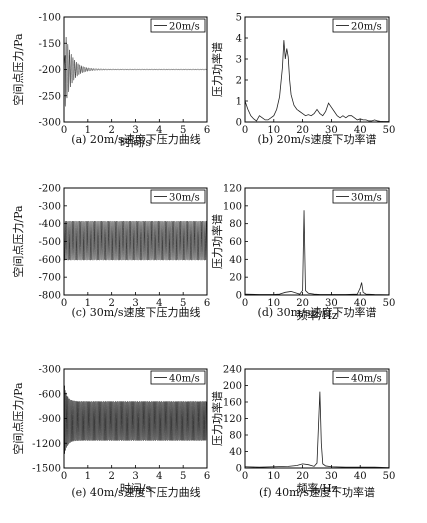 This screenshot has height=523, width=427. Describe the element at coordinates (235, 242) in the screenshot. I see `y-tick-label: 60` at that location.